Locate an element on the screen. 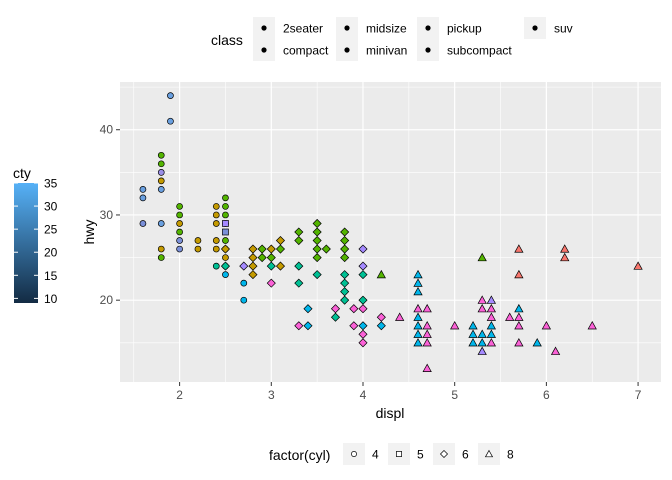 The image size is (672, 480). x-axis-title: displ is located at coordinates (390, 413).